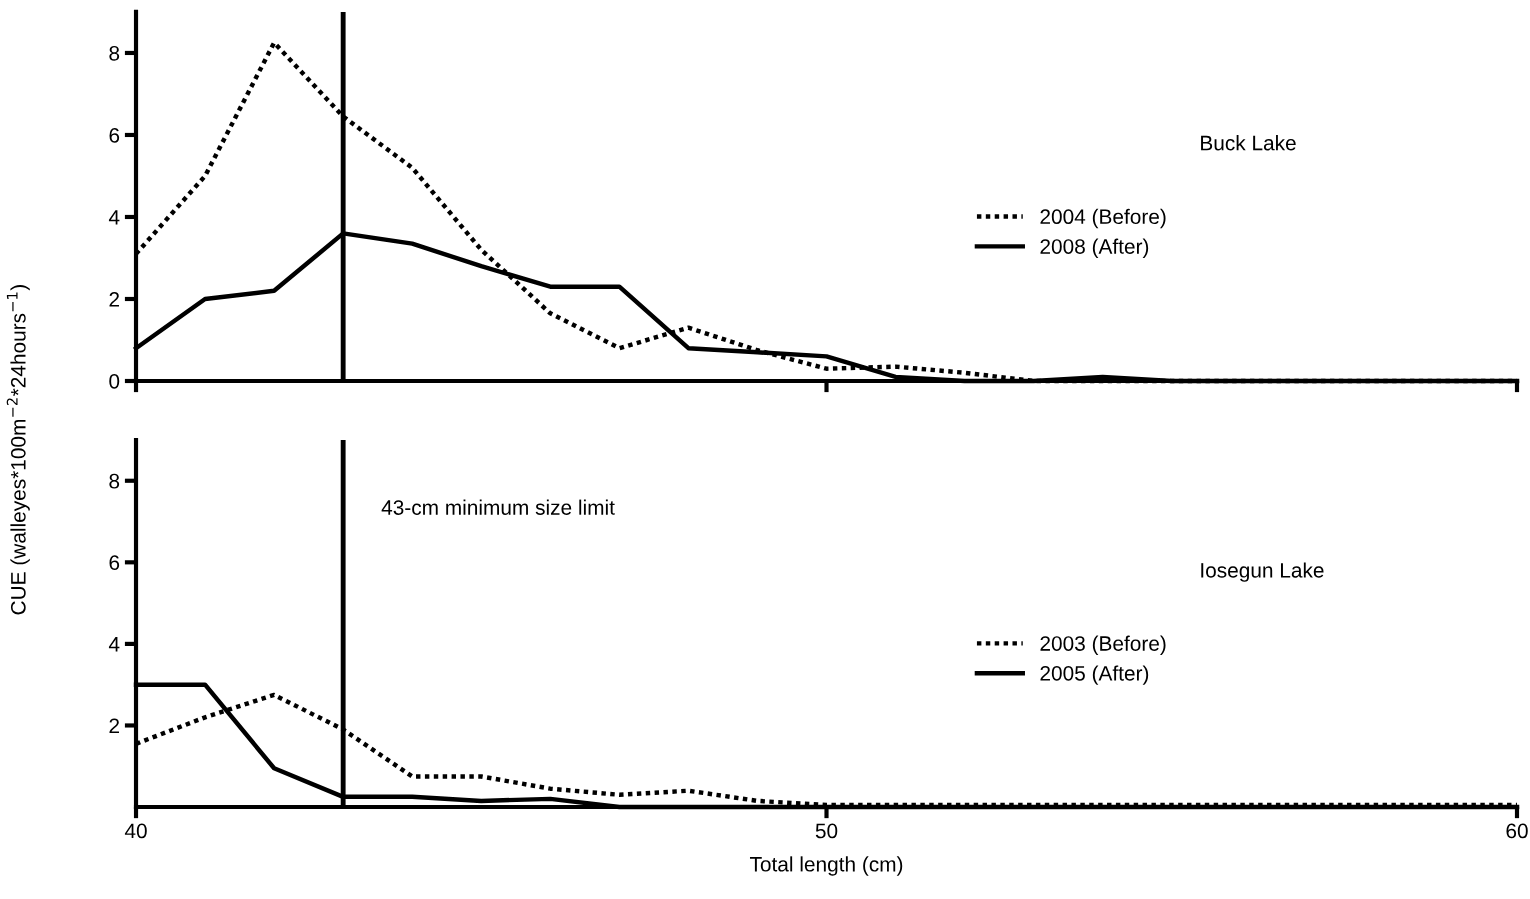 The image size is (1530, 899). What do you see at coordinates (1103, 645) in the screenshot?
I see `legend-label: 2003 (Before)` at bounding box center [1103, 645].